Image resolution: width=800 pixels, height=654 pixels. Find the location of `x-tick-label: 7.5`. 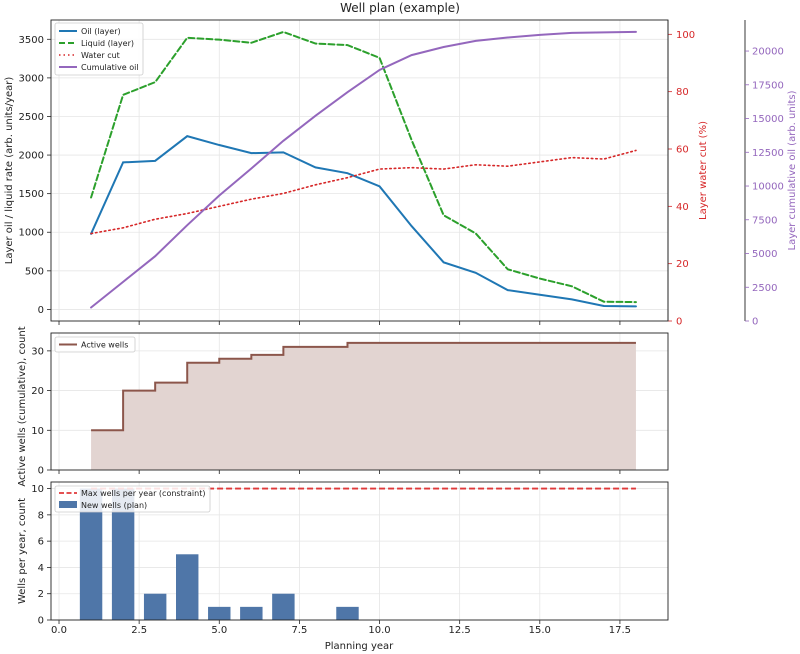

x-tick-label: 7.5 is located at coordinates (299, 630).